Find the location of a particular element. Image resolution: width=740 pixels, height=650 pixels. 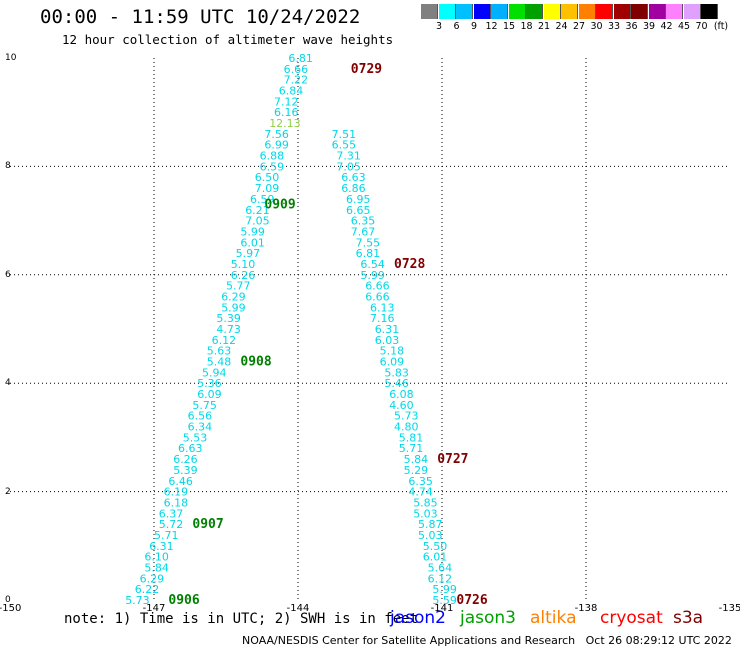

lon-tick-label: -141 is located at coordinates (442, 608).